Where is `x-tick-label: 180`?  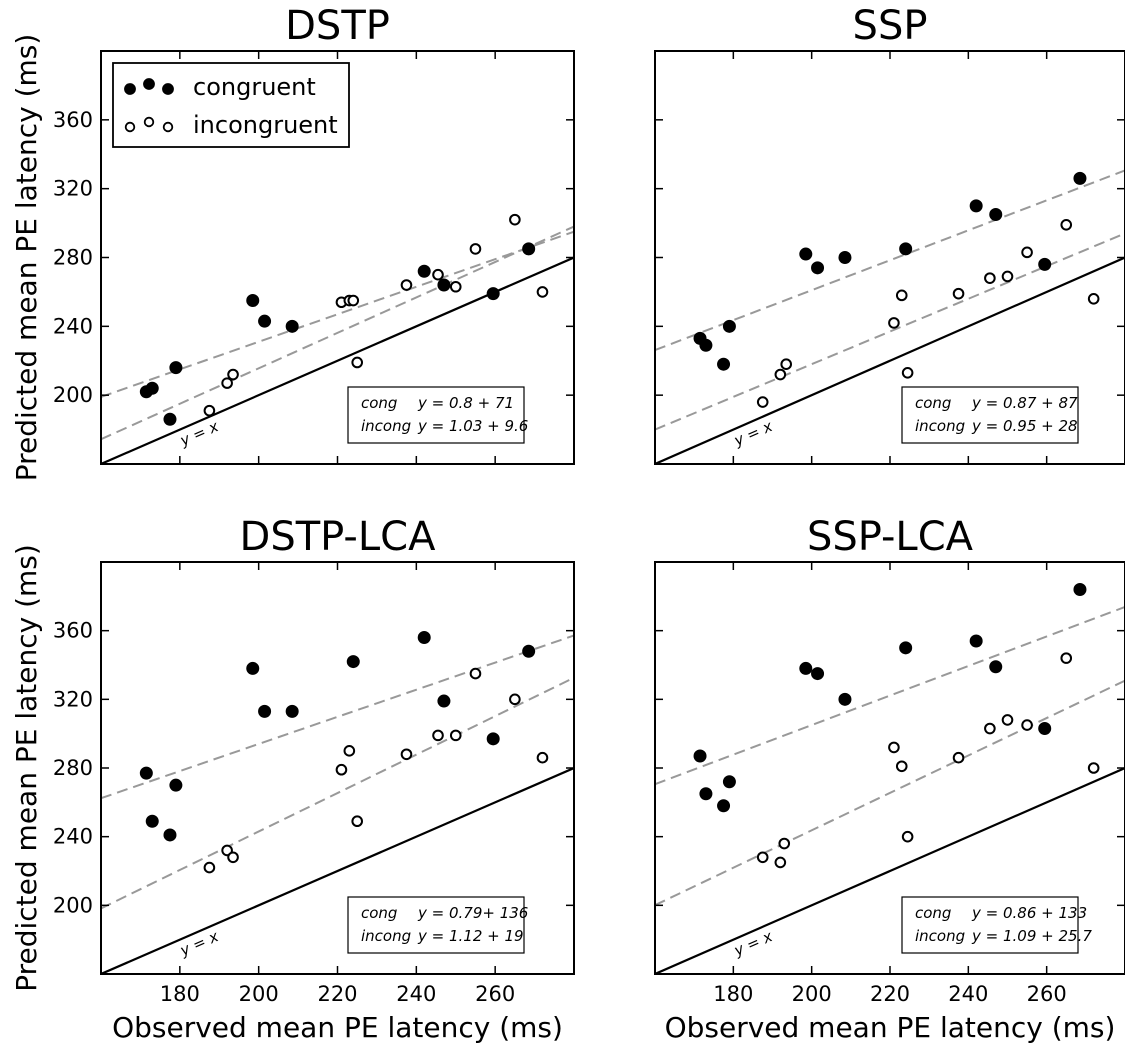 x-tick-label: 180 is located at coordinates (180, 994).